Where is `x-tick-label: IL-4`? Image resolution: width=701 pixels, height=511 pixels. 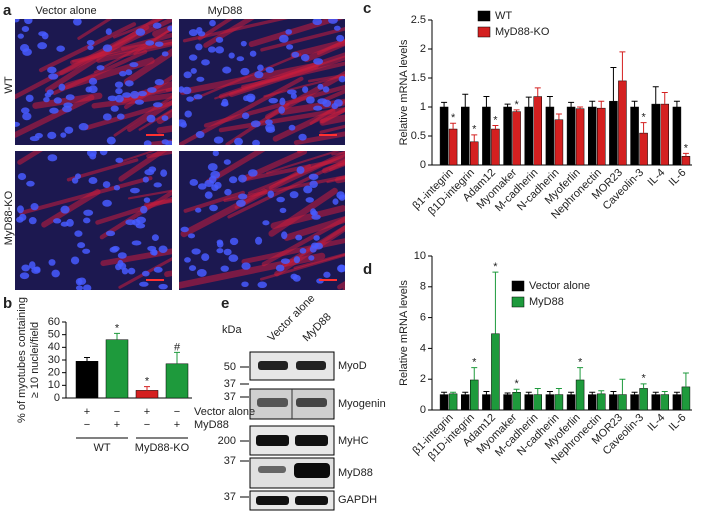 x-tick-label: IL-4 is located at coordinates (657, 423).